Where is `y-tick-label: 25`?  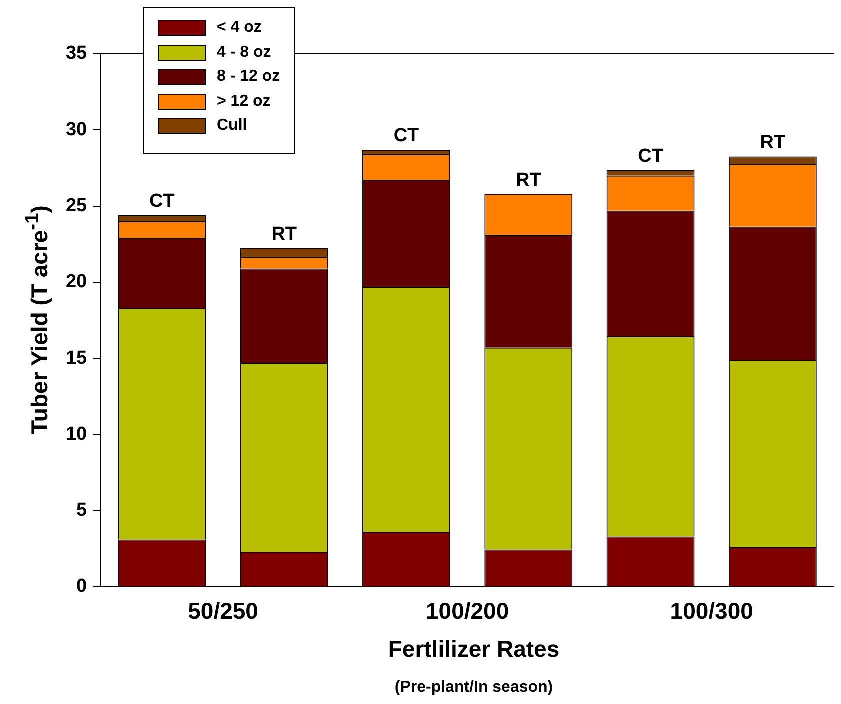 y-tick-label: 25 is located at coordinates (77, 206).